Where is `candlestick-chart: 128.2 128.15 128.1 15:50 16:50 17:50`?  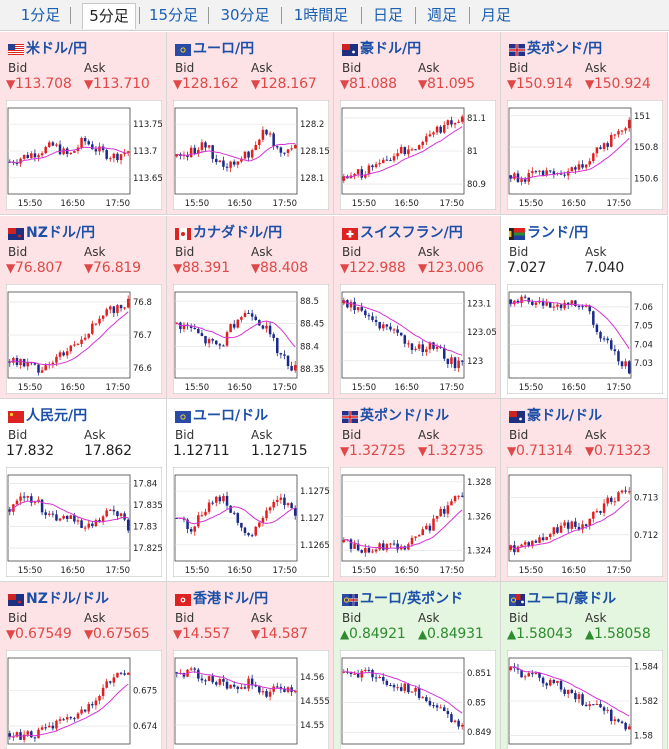
candlestick-chart: 128.2 128.15 128.1 15:50 16:50 17:50 is located at coordinates (251, 155).